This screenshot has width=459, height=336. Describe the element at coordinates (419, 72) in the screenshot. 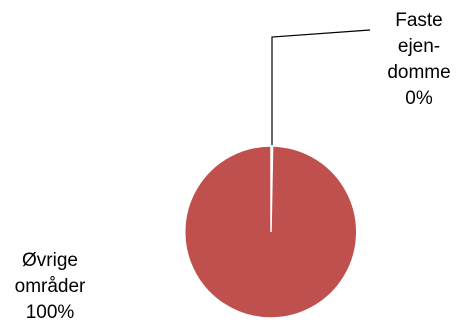

I see `data-label-line: domme` at that location.